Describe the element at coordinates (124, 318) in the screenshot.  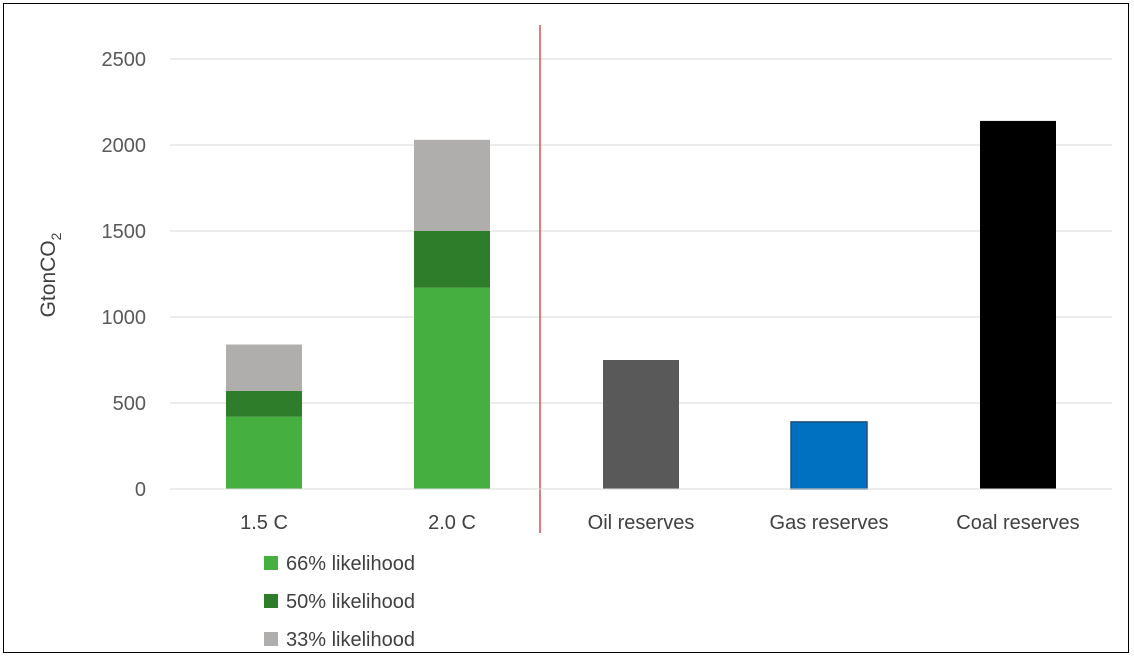
I see `y-tick-label-1000: 1000` at that location.